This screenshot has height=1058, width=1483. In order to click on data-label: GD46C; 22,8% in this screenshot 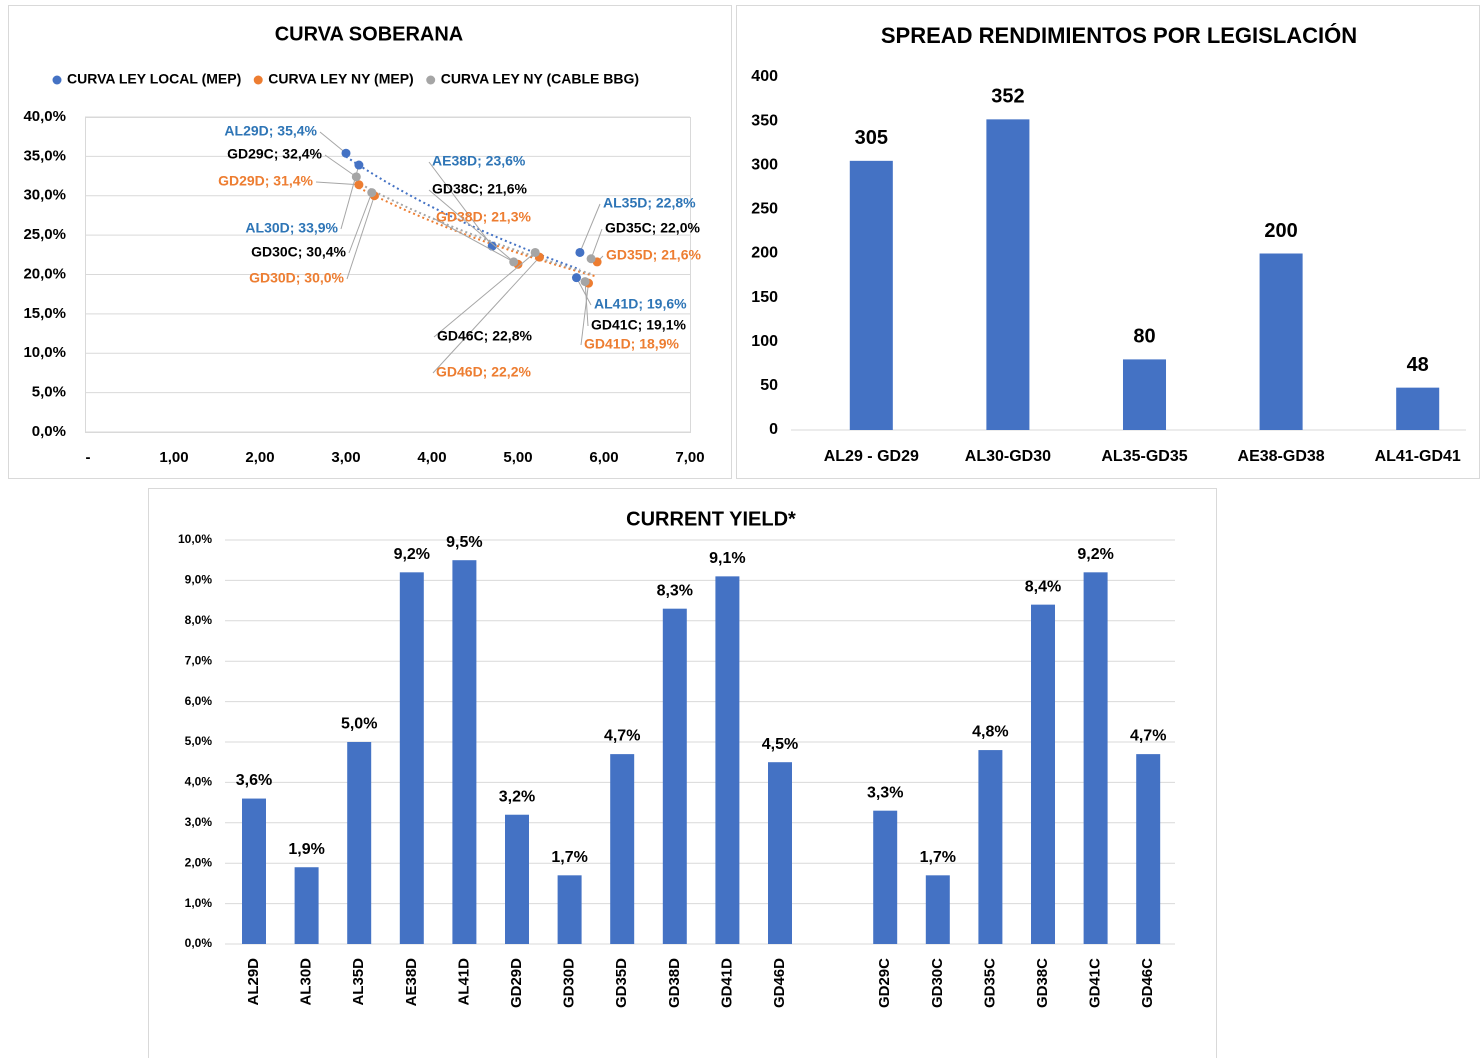, I will do `click(484, 336)`.